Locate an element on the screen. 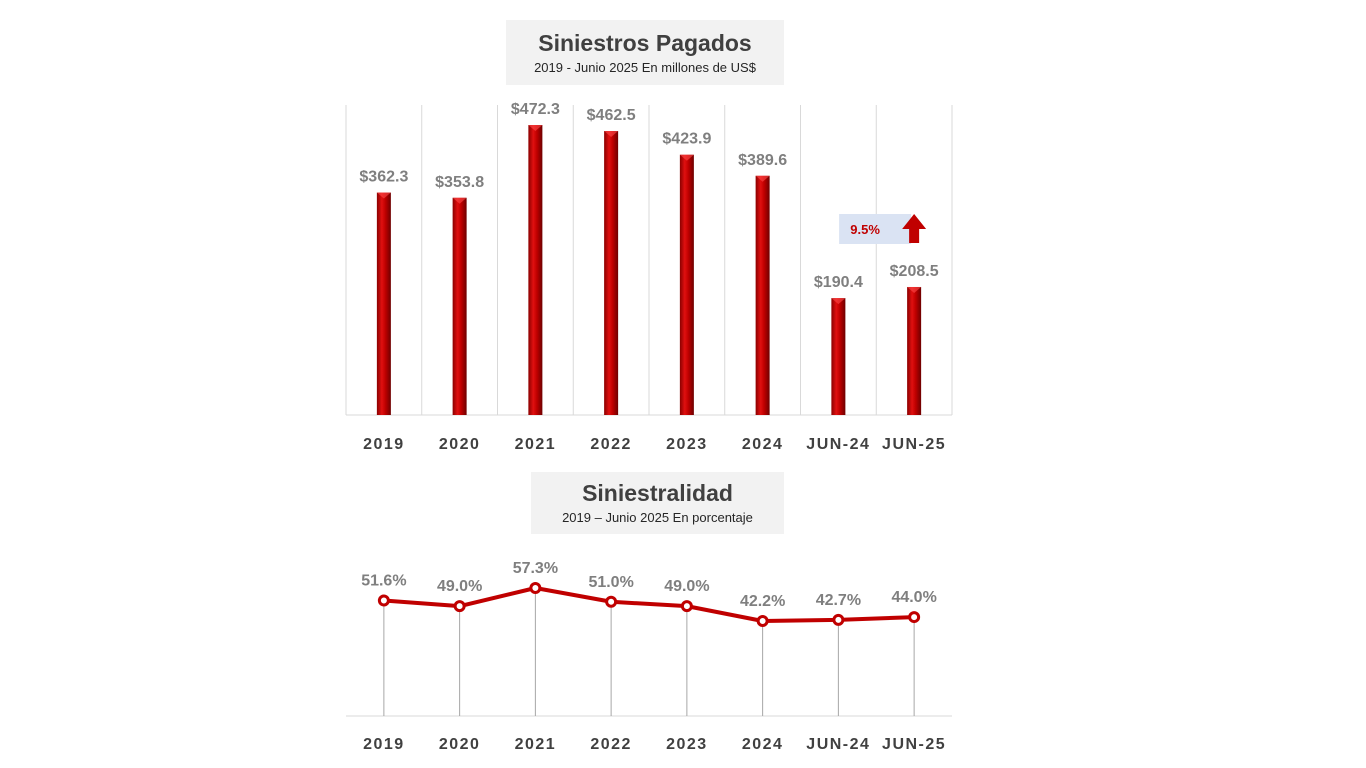 The width and height of the screenshot is (1366, 768). bar-value-label: $190.4 is located at coordinates (838, 282).